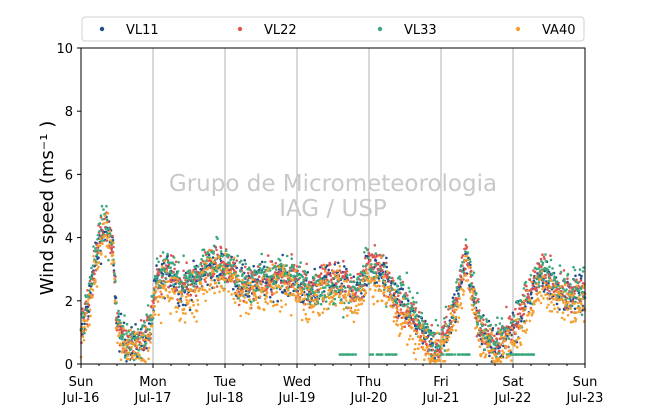 The height and width of the screenshot is (409, 650). What do you see at coordinates (333, 209) in the screenshot?
I see `watermark-line-2: IAG / USP` at bounding box center [333, 209].